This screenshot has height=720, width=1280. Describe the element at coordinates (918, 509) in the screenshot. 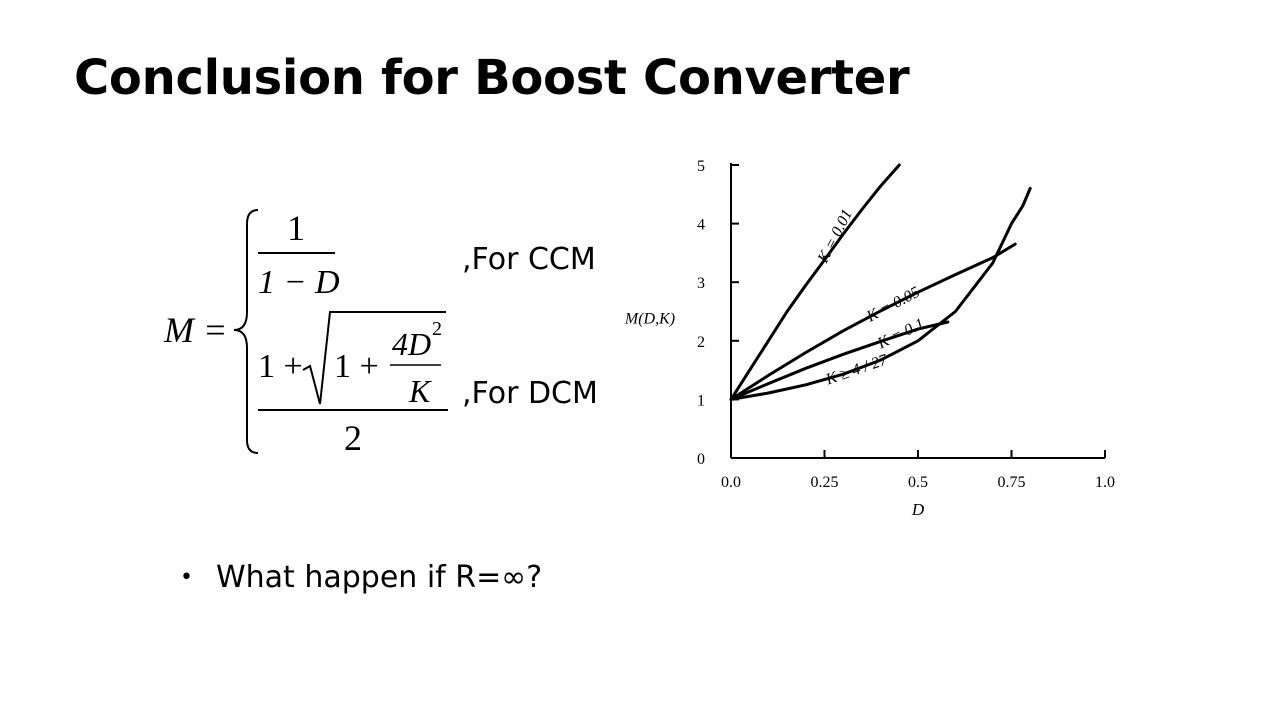

I see `x-axis-label: D` at that location.